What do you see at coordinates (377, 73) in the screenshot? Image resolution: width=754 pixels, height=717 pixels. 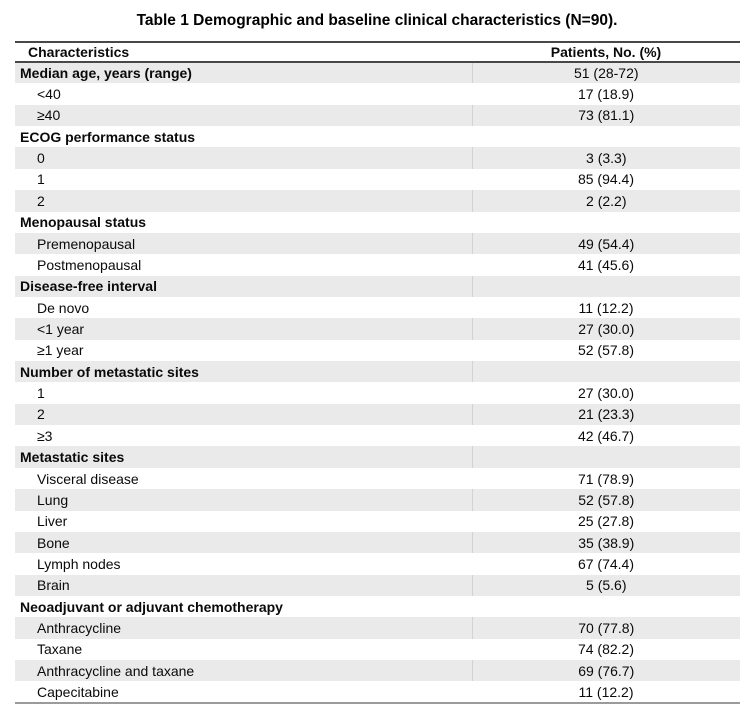 I see `section-row: Median age, years (range) 51 (28-72)` at bounding box center [377, 73].